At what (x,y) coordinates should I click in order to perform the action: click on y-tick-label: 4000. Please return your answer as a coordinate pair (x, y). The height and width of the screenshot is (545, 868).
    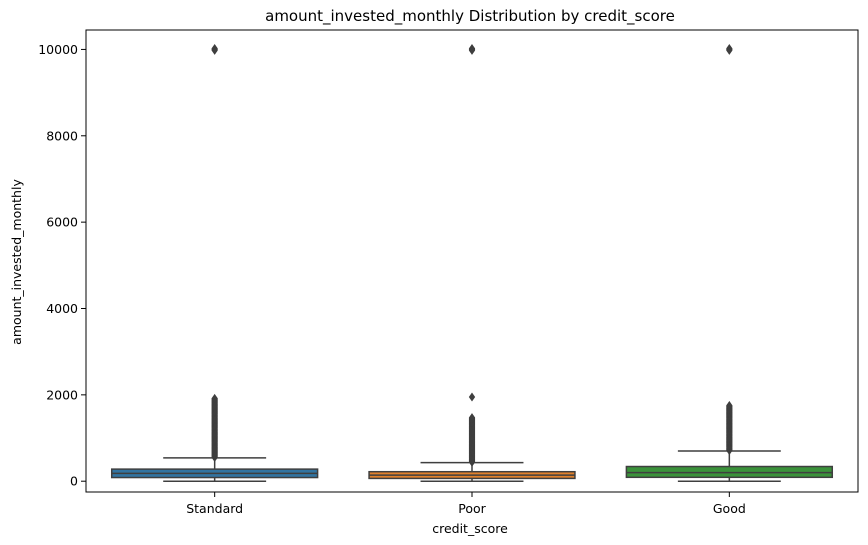
    Looking at the image, I should click on (62, 308).